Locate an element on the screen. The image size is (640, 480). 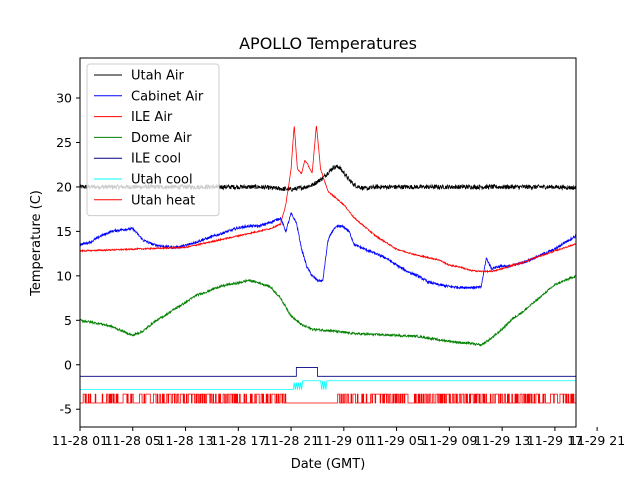
legend-label: Dome Air is located at coordinates (161, 138).